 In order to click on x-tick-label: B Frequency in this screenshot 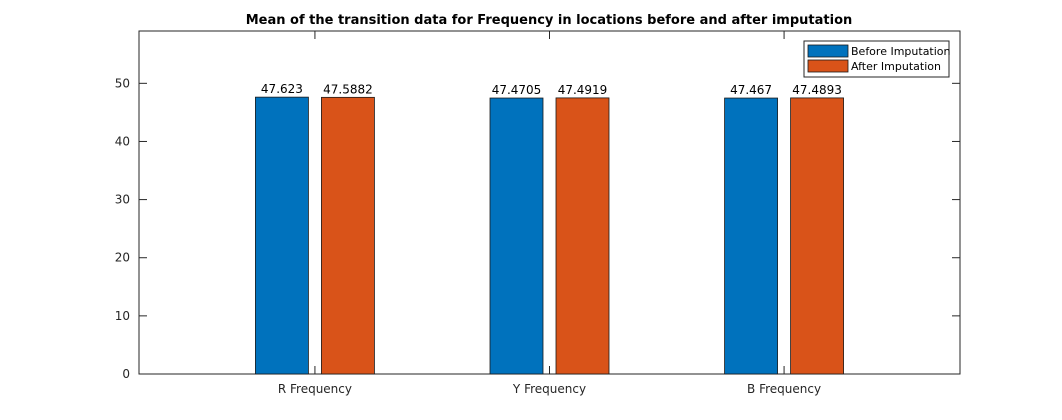, I will do `click(784, 389)`.